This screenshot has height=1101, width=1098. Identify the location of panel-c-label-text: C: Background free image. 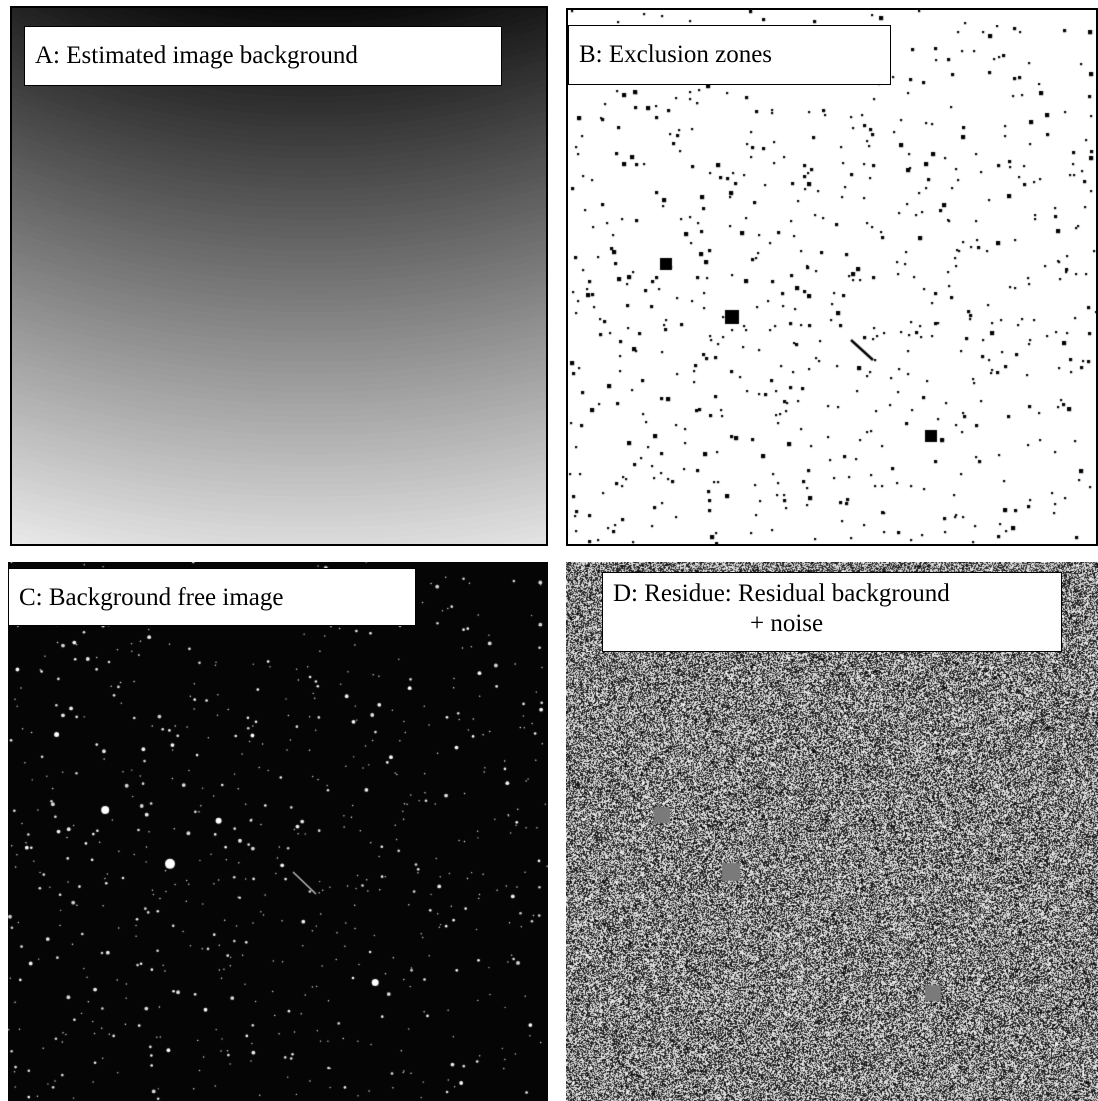
(151, 597).